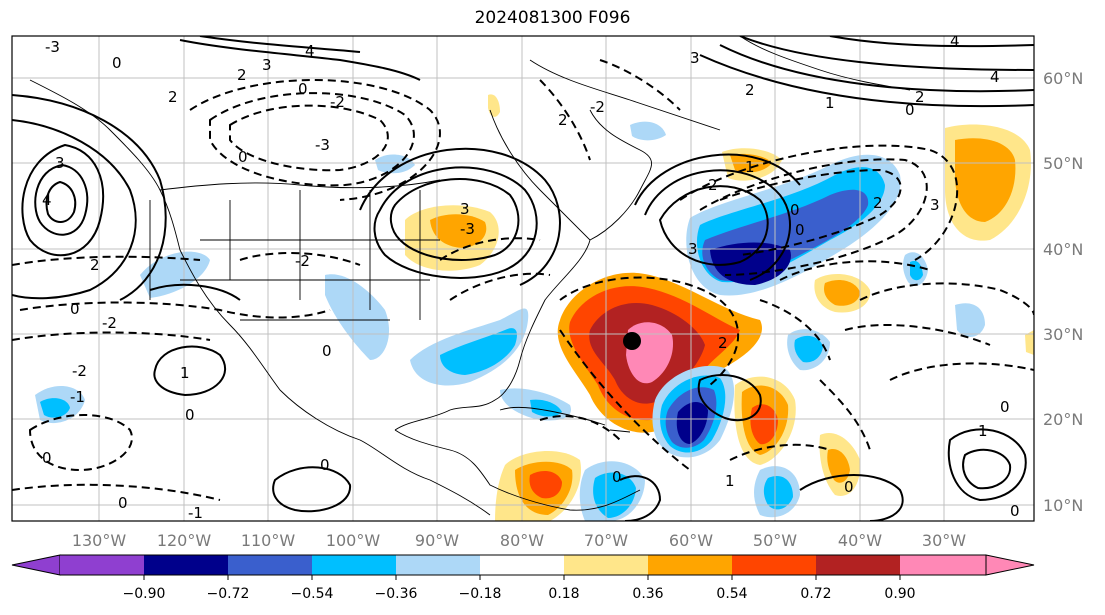 This screenshot has height=615, width=1105. Describe the element at coordinates (606, 540) in the screenshot. I see `lon-label: 70°W` at that location.